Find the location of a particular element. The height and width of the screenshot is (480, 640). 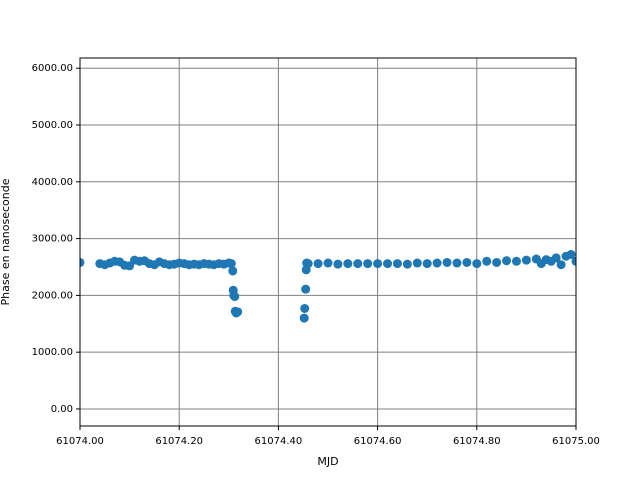

y-tick-label: 2000.00 is located at coordinates (52, 295).